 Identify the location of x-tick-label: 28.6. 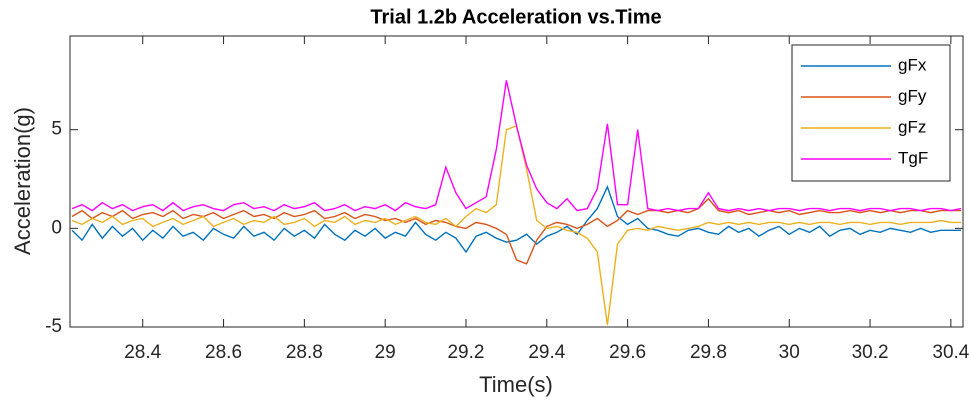
(223, 352).